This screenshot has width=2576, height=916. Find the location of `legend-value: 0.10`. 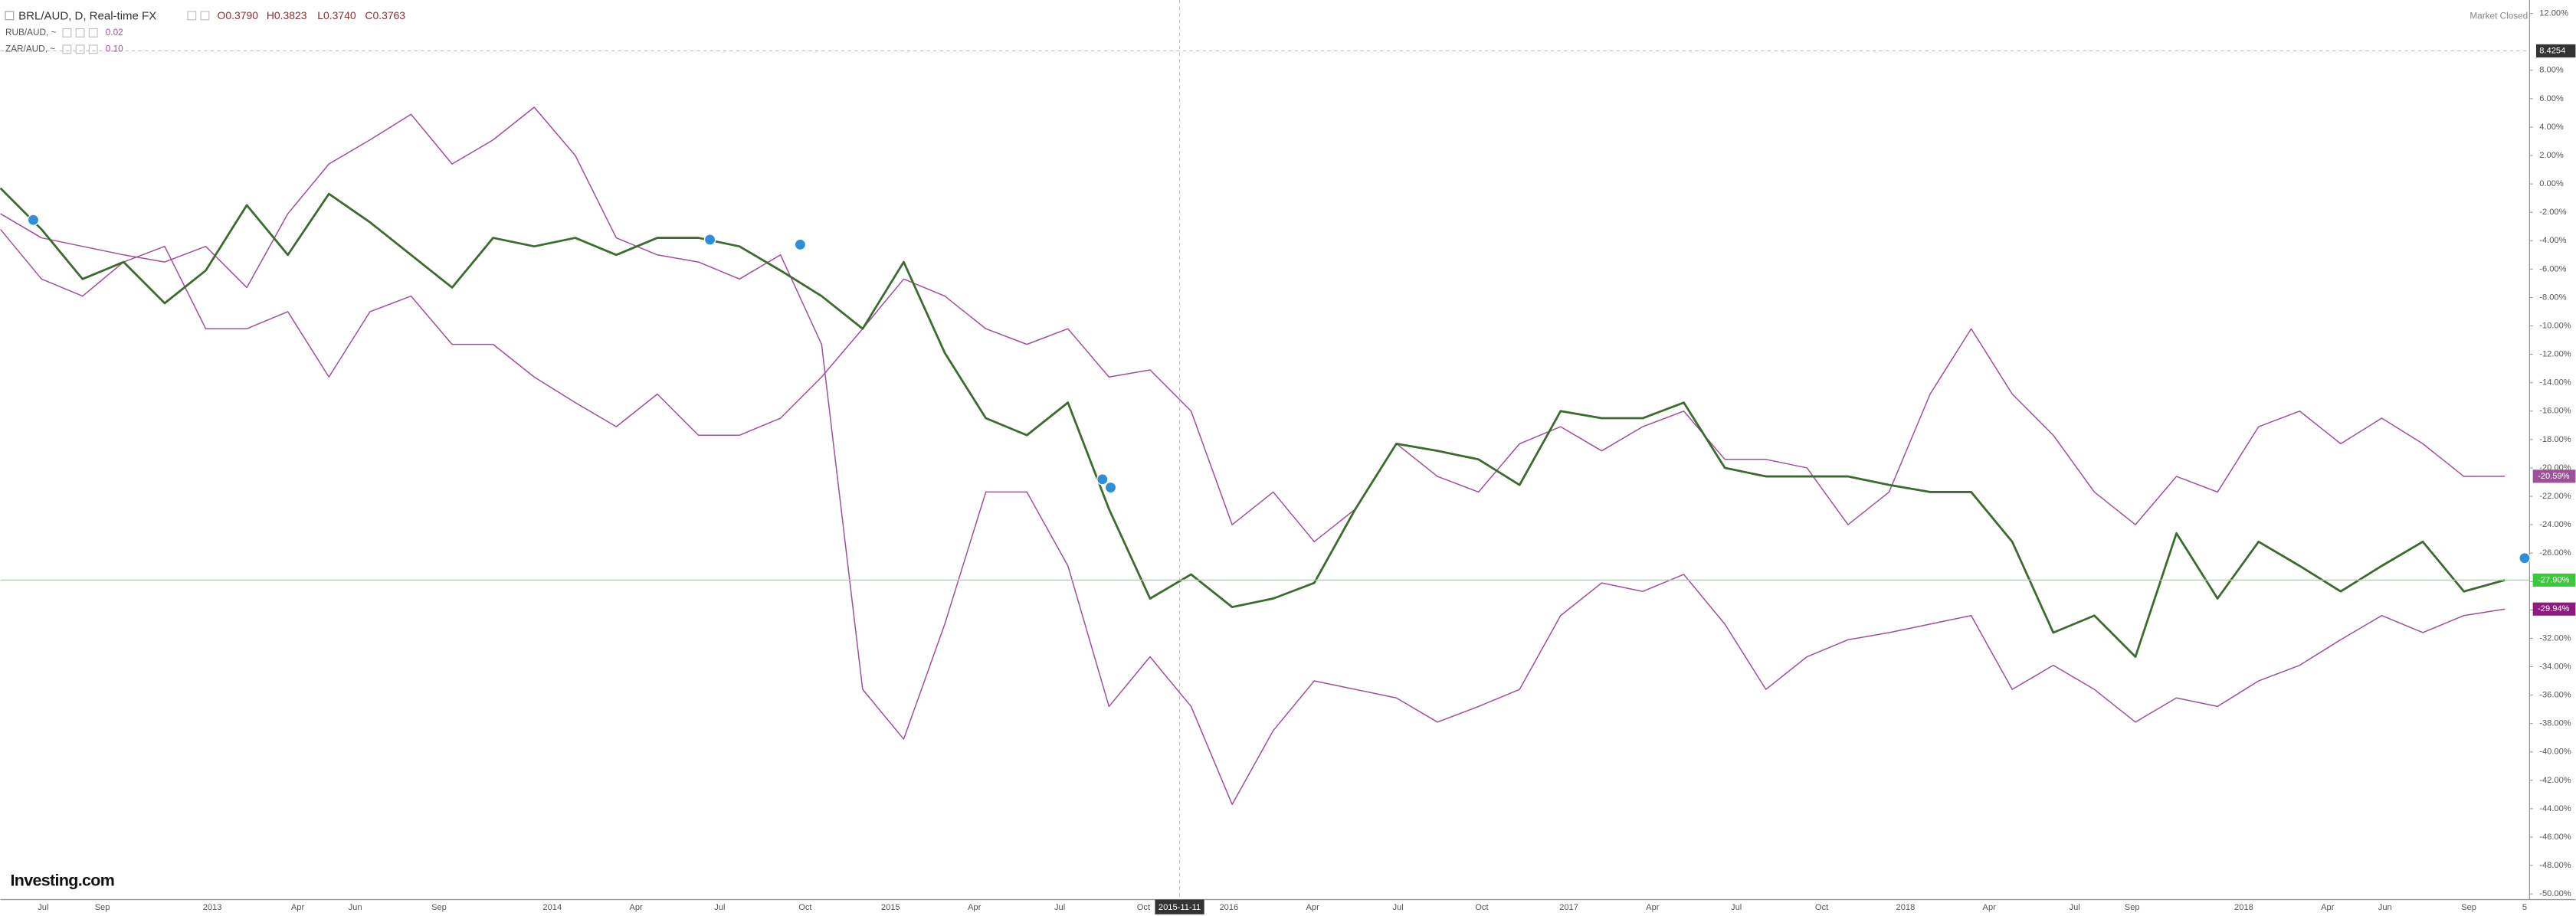

legend-value: 0.10 is located at coordinates (115, 49).